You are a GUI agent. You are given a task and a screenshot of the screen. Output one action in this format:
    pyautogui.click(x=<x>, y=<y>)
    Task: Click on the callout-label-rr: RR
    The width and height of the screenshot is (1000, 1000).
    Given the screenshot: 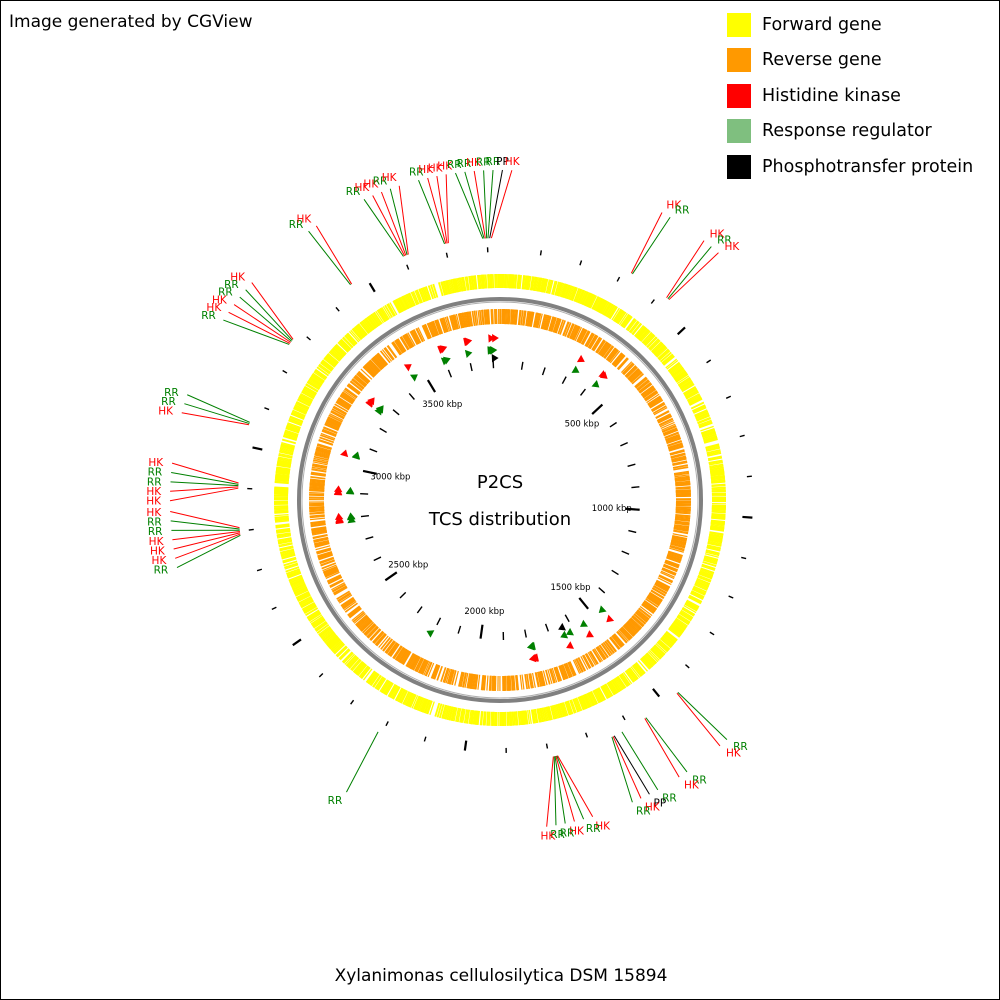 What is the action you would take?
    pyautogui.click(x=208, y=316)
    